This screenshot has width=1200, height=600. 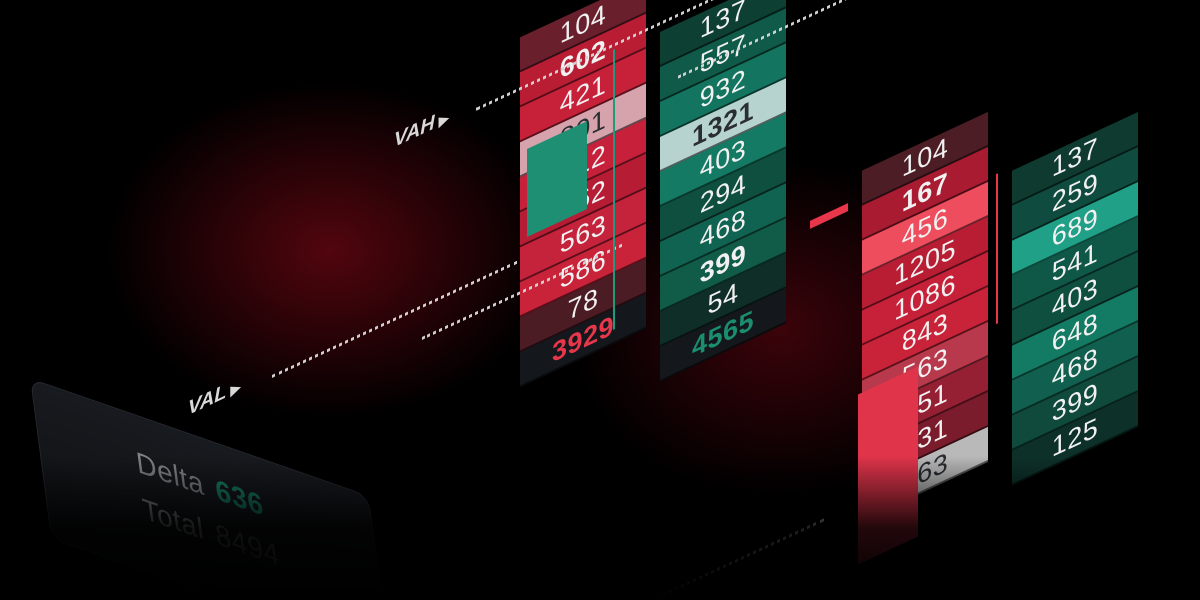 I want to click on vah-line-b, so click(x=674, y=559).